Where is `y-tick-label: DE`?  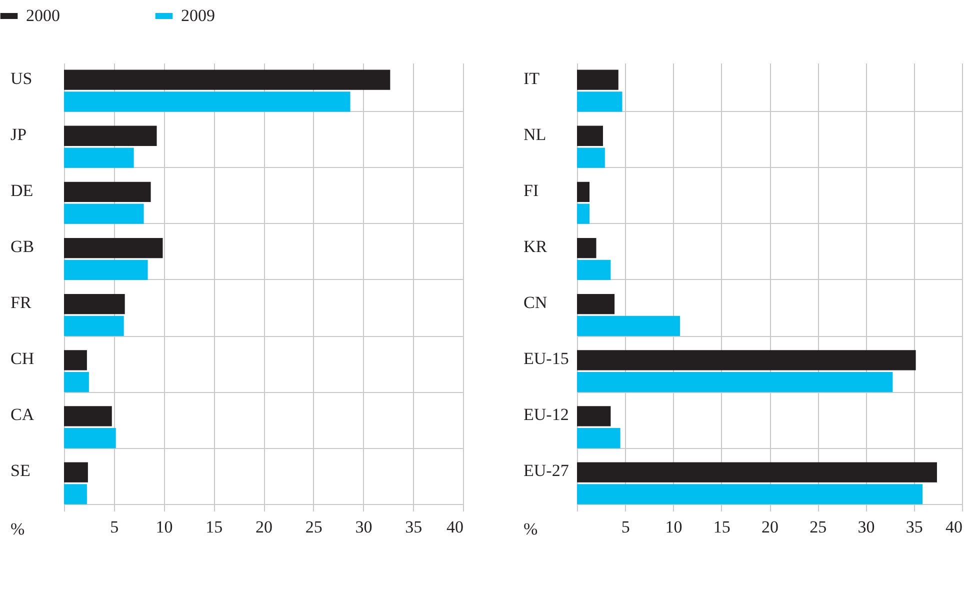
y-tick-label: DE is located at coordinates (22, 190).